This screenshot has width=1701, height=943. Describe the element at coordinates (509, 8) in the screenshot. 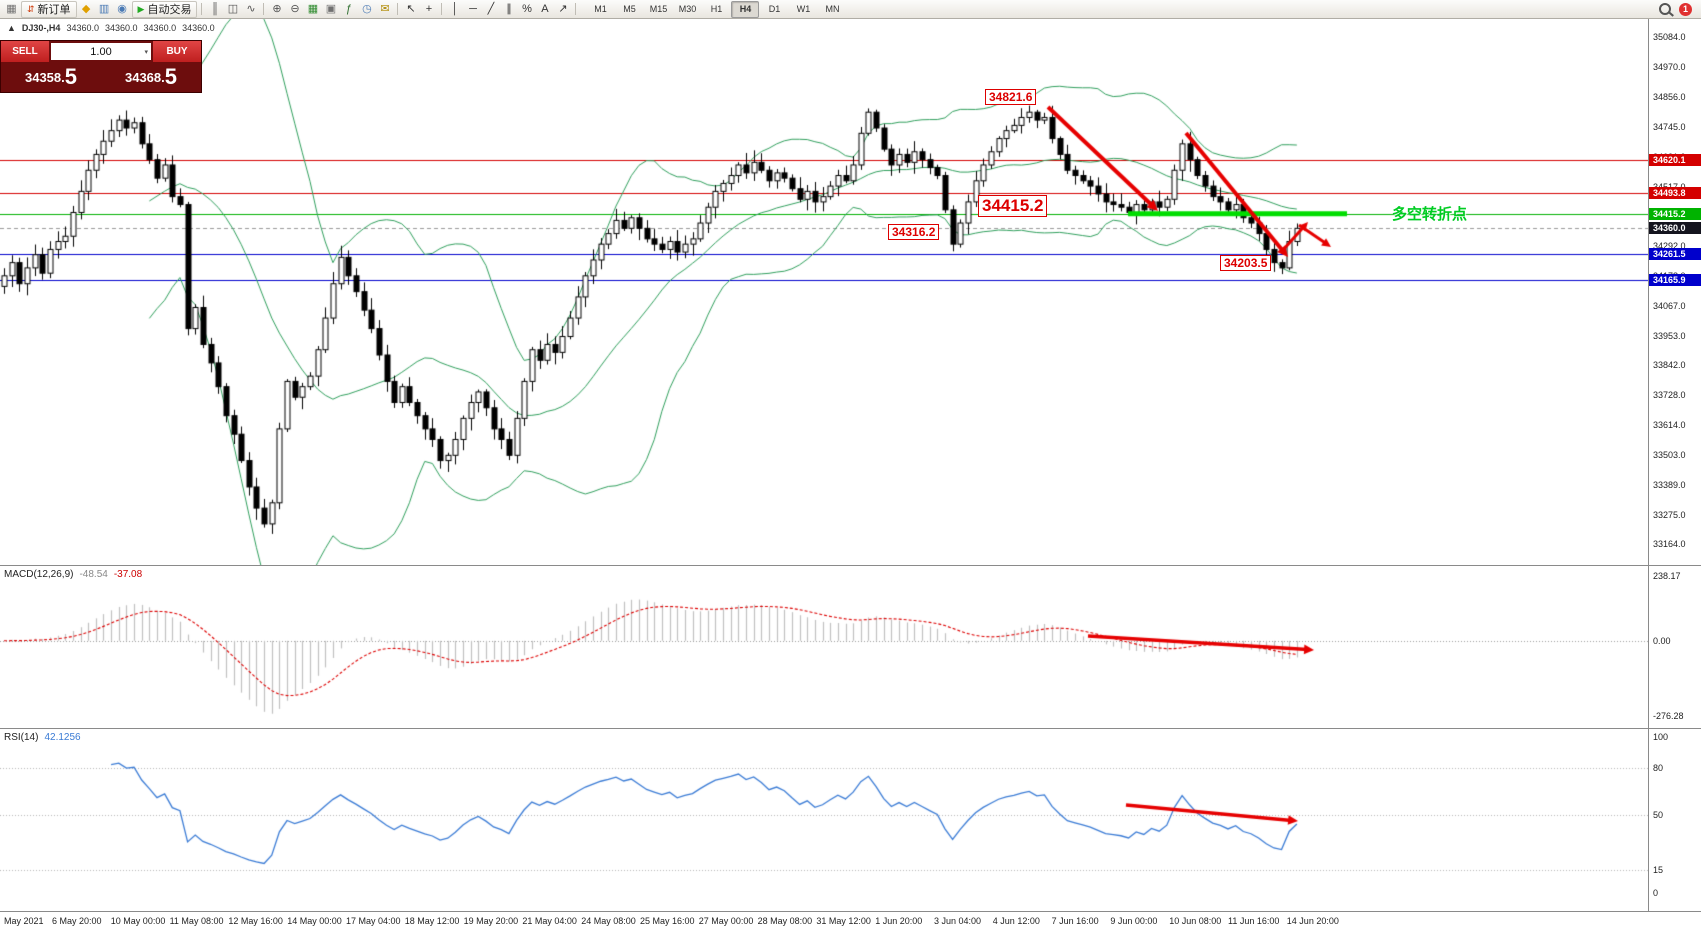

I see `channel-icon: ∥` at that location.